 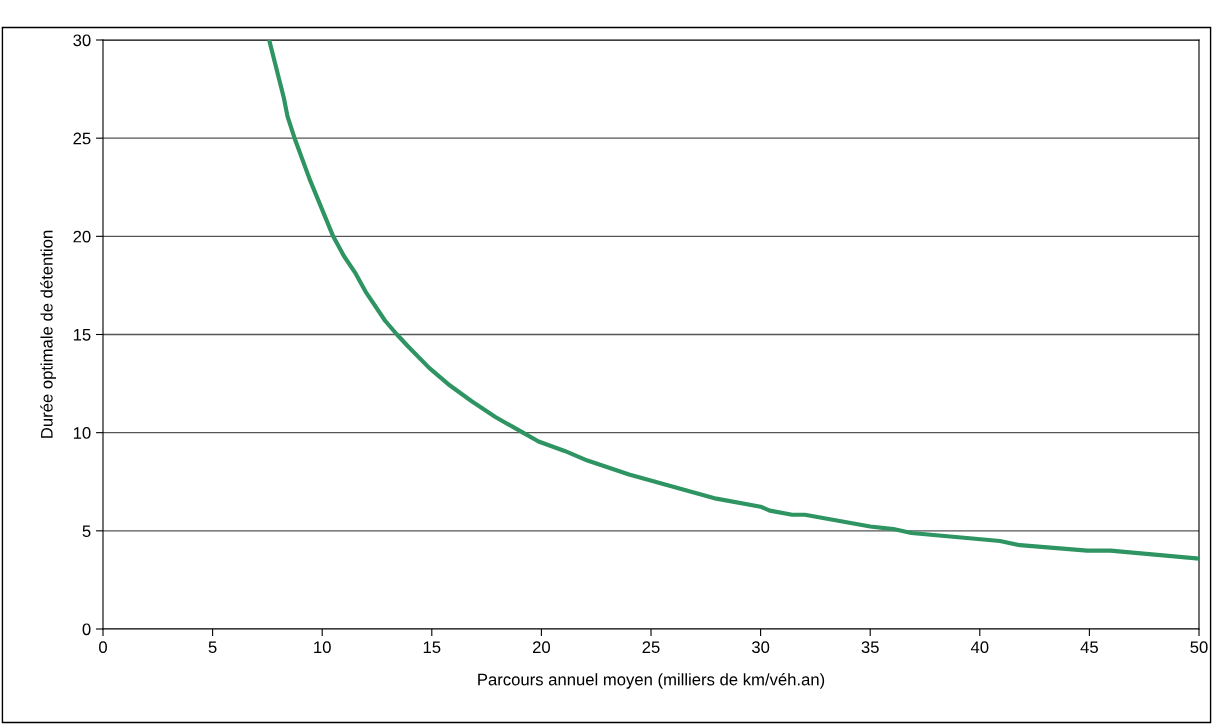 What do you see at coordinates (82, 138) in the screenshot?
I see `y-tick-label: 25` at bounding box center [82, 138].